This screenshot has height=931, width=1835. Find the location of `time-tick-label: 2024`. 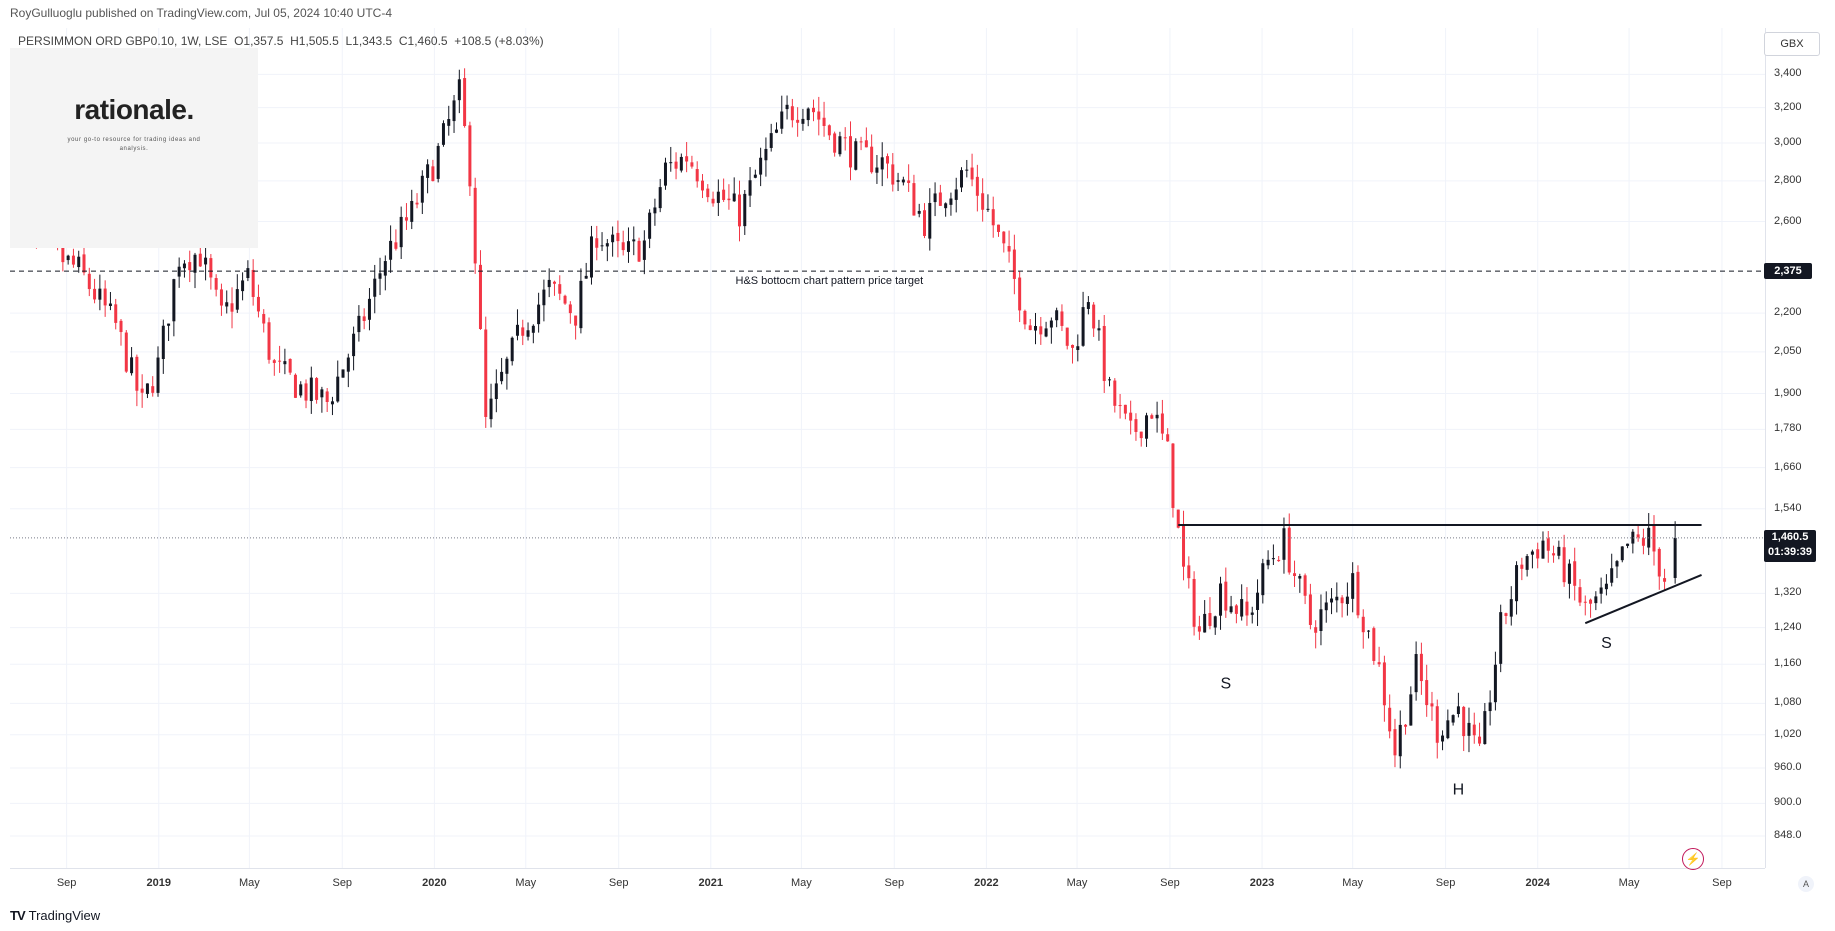

time-tick-label: 2024 is located at coordinates (1537, 883).